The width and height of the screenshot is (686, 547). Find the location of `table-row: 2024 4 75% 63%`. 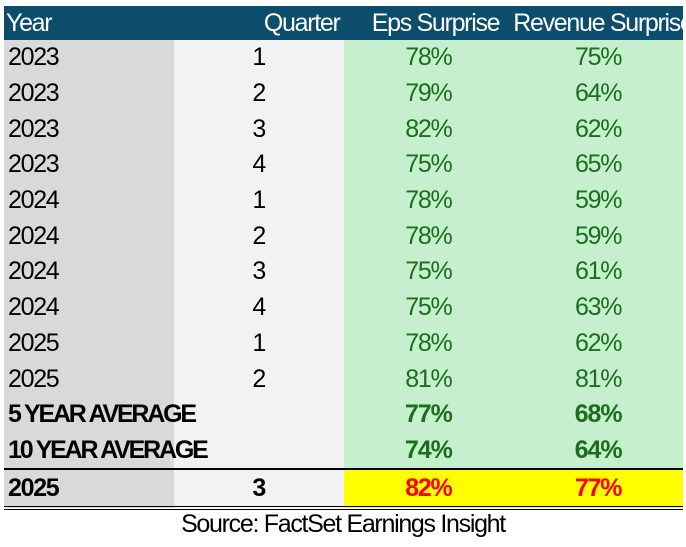

table-row: 2024 4 75% 63% is located at coordinates (343, 307).